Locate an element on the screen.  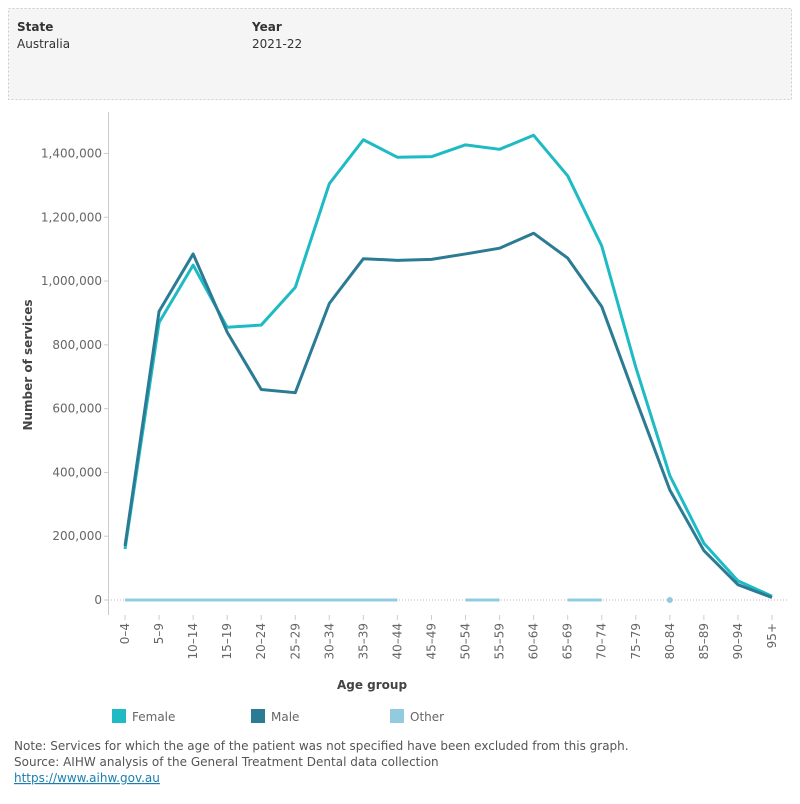
filter-value: 2021-22 is located at coordinates (277, 44).